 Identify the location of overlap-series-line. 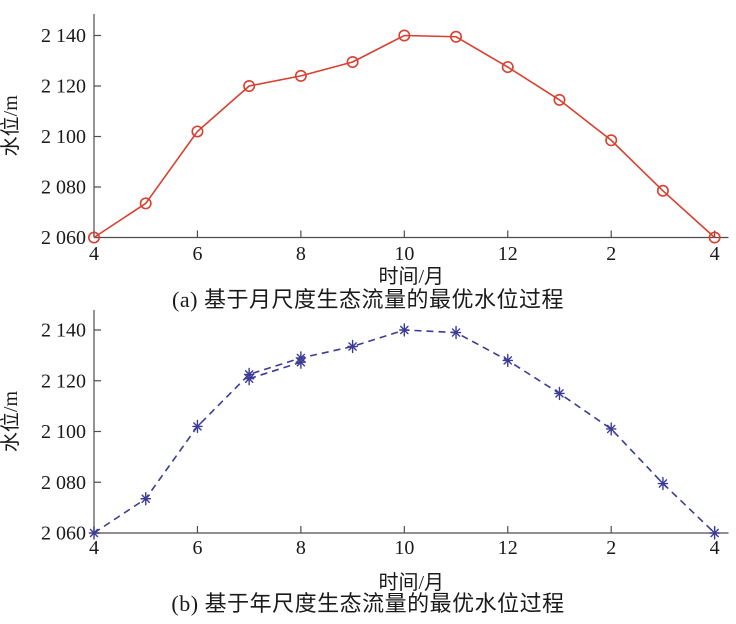
(275, 370).